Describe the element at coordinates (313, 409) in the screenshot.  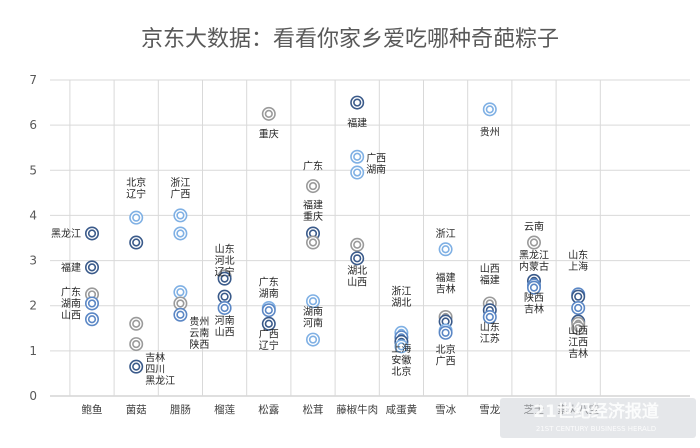
I see `category-label: 松茸` at that location.